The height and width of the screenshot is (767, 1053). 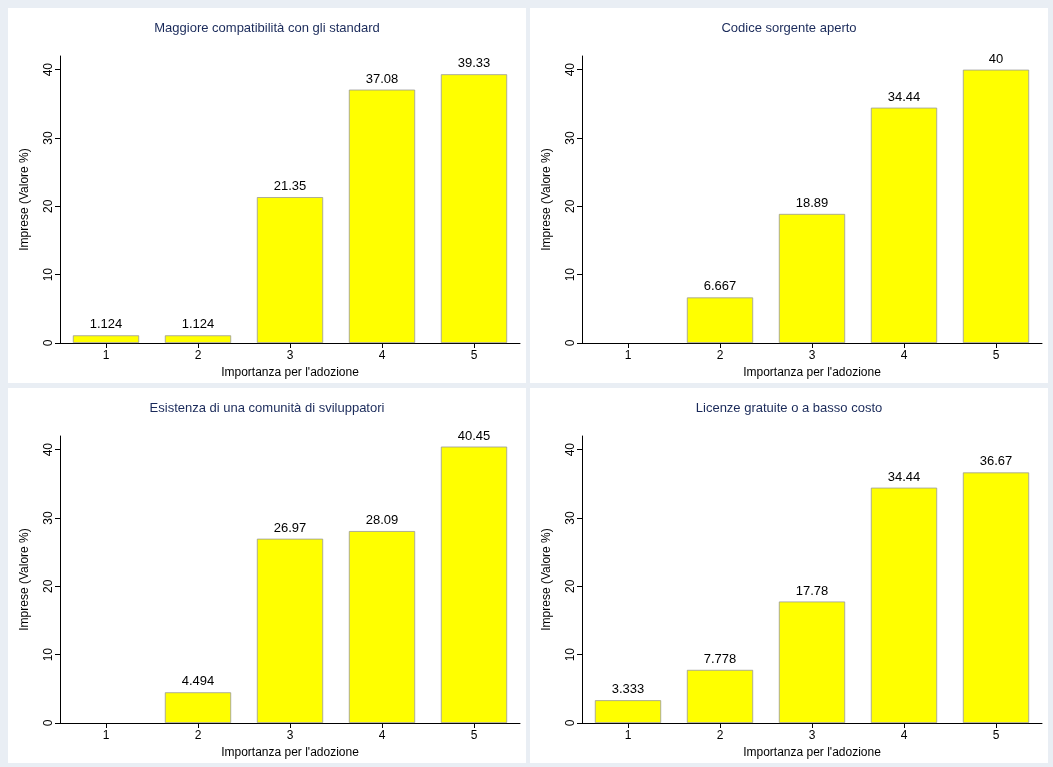 I want to click on data-label: 37.08, so click(x=382, y=78).